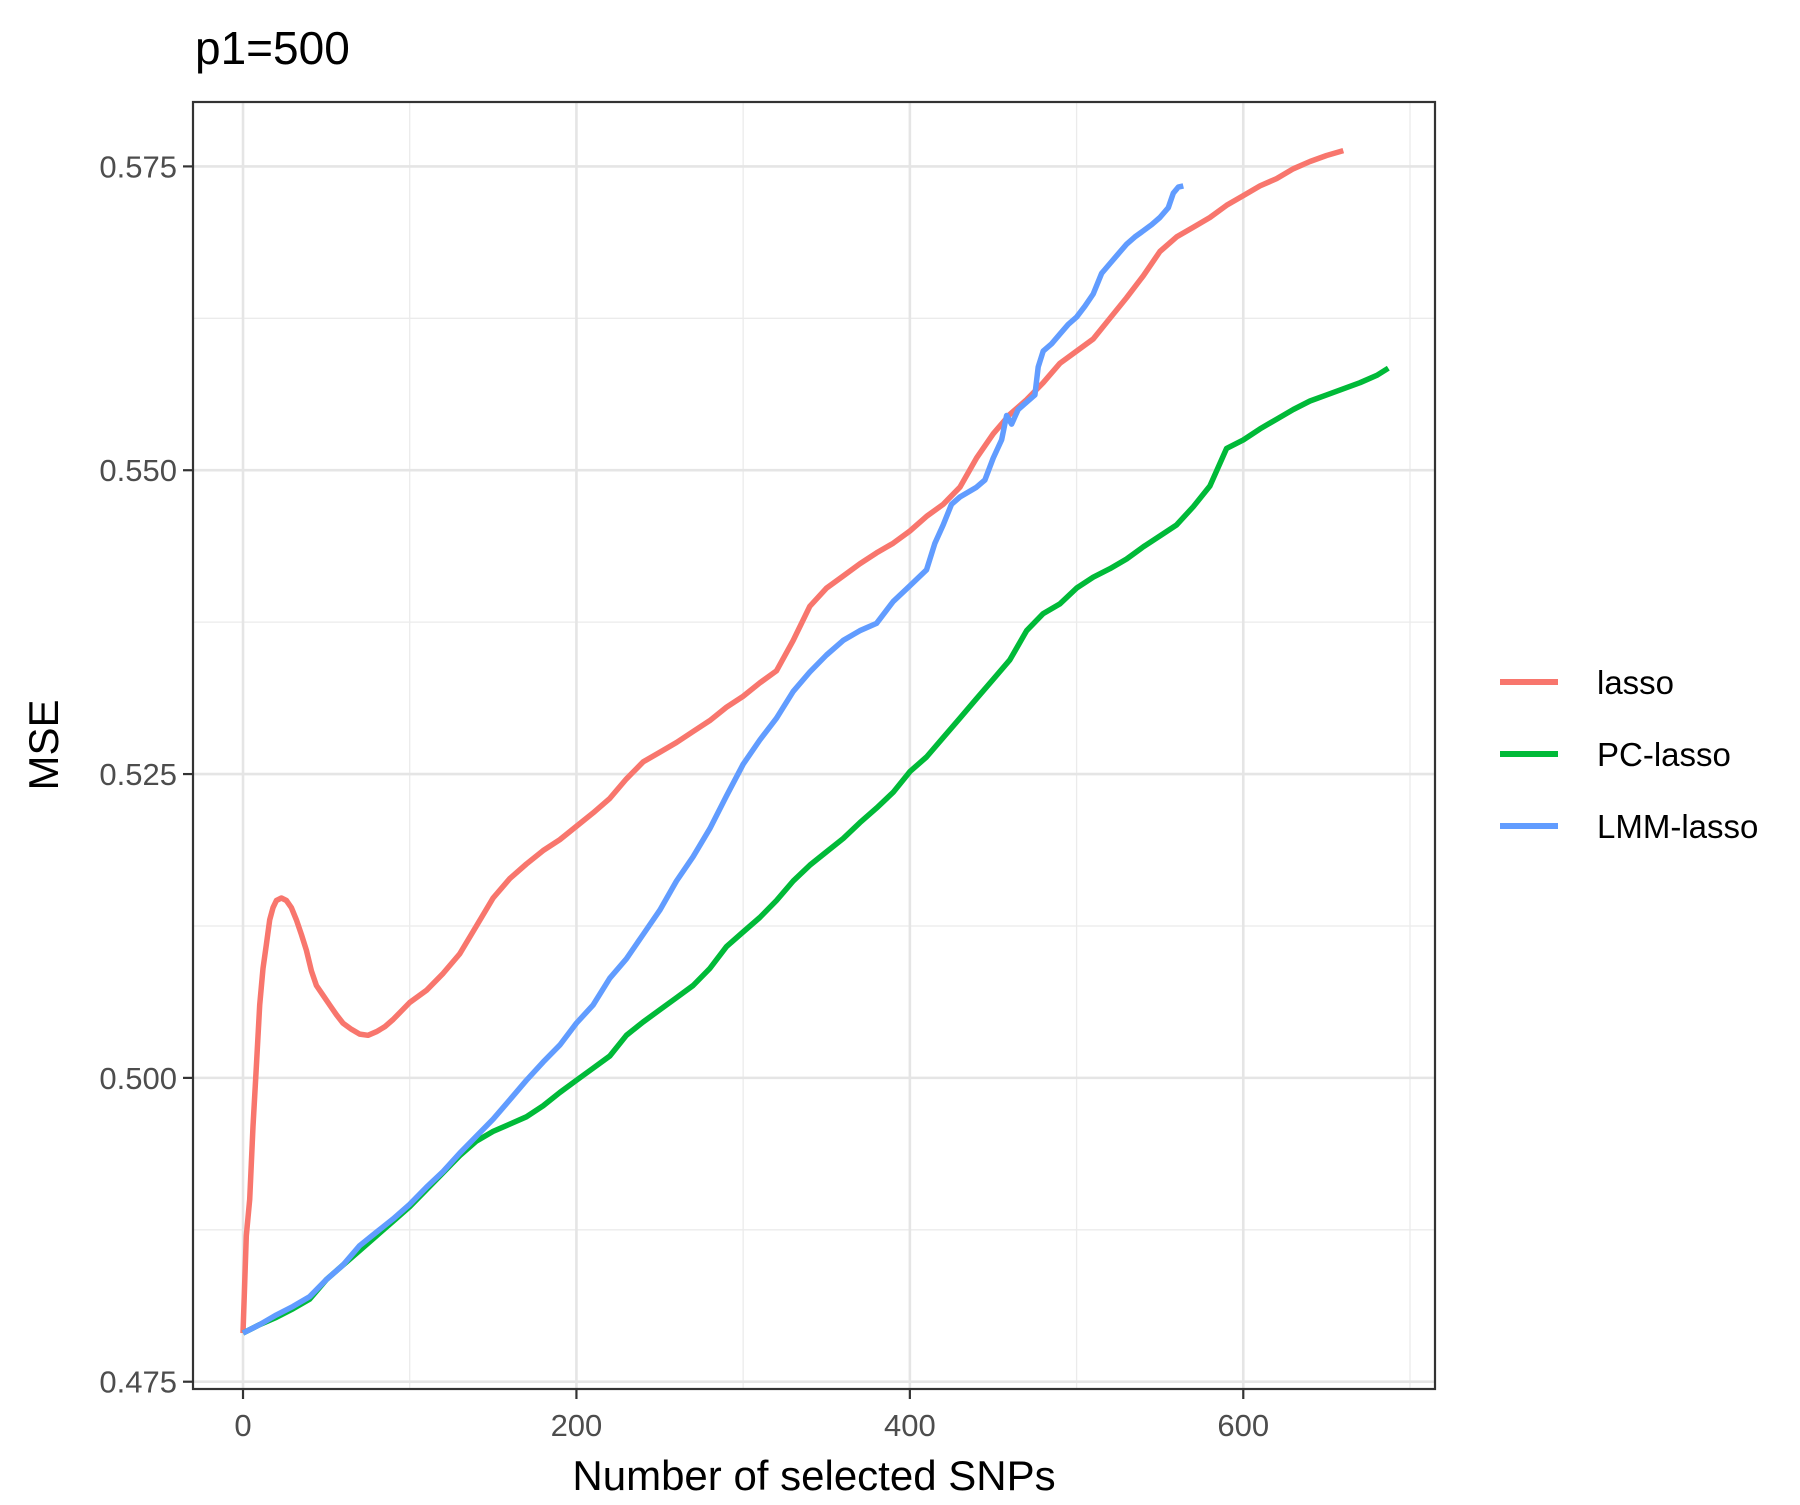 The width and height of the screenshot is (1800, 1505). Describe the element at coordinates (577, 1425) in the screenshot. I see `x-tick-label: 200` at that location.